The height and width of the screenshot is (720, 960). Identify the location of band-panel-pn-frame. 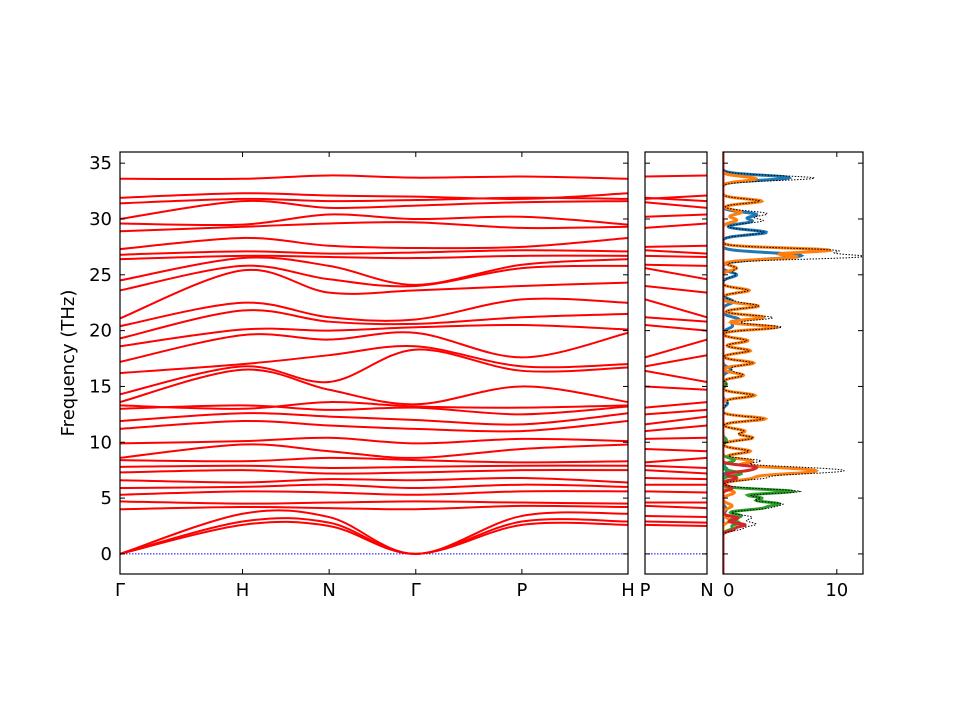
(676, 363).